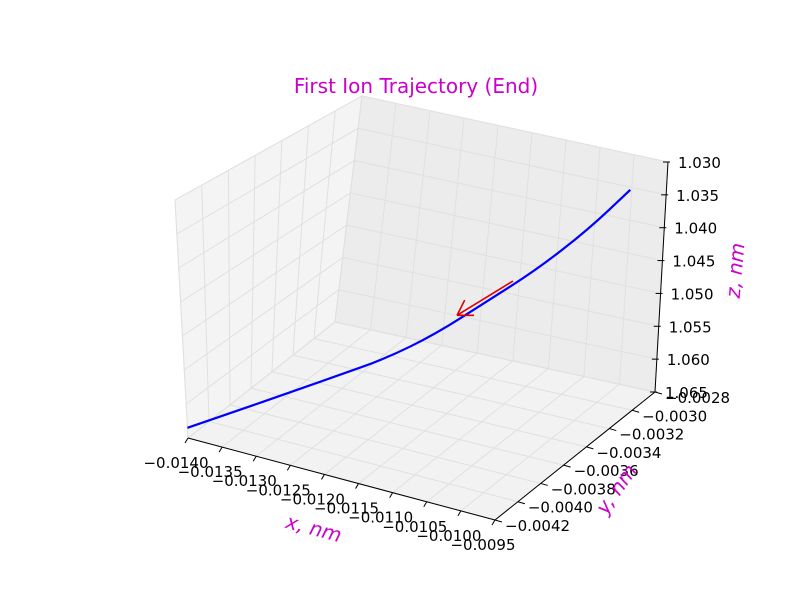  What do you see at coordinates (699, 163) in the screenshot?
I see `z-tick-label: 1.030` at bounding box center [699, 163].